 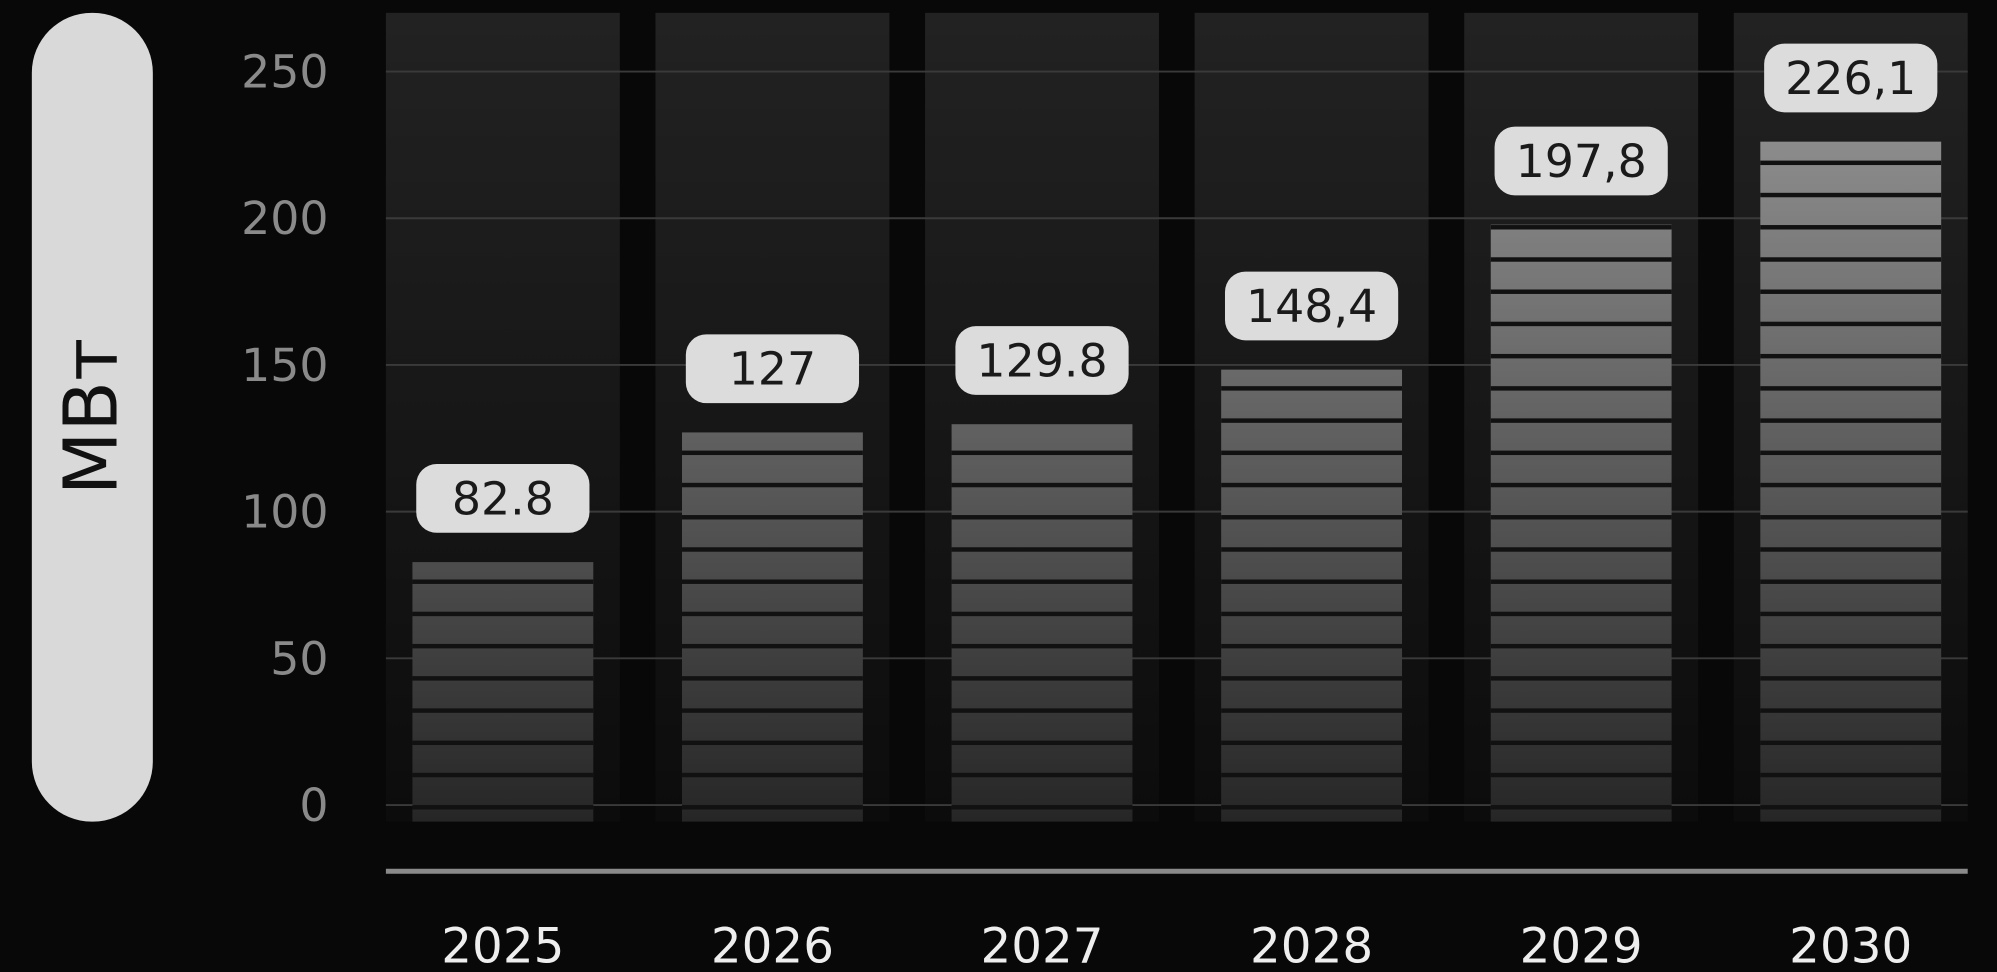 I want to click on x-tick-label: 2030, so click(x=1850, y=945).